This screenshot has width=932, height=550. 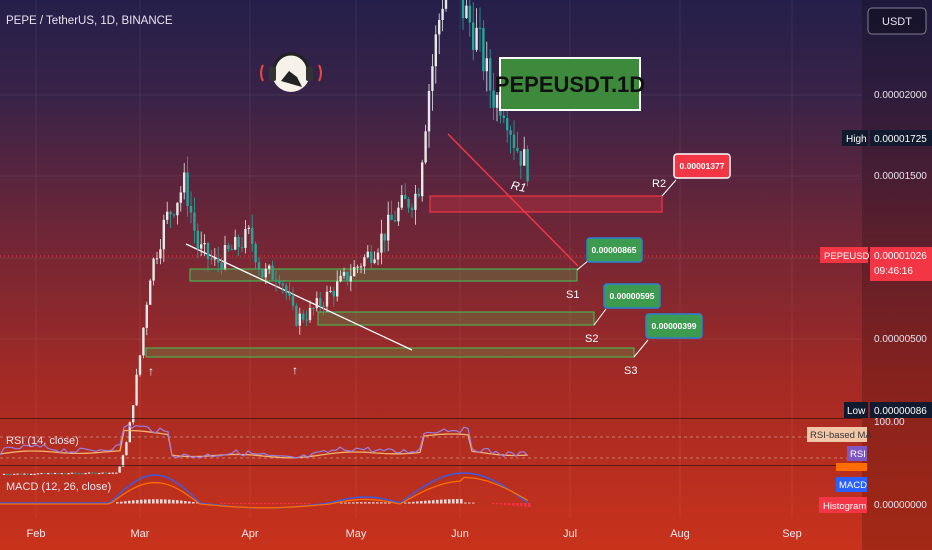 What do you see at coordinates (680, 534) in the screenshot?
I see `month-label: Aug` at bounding box center [680, 534].